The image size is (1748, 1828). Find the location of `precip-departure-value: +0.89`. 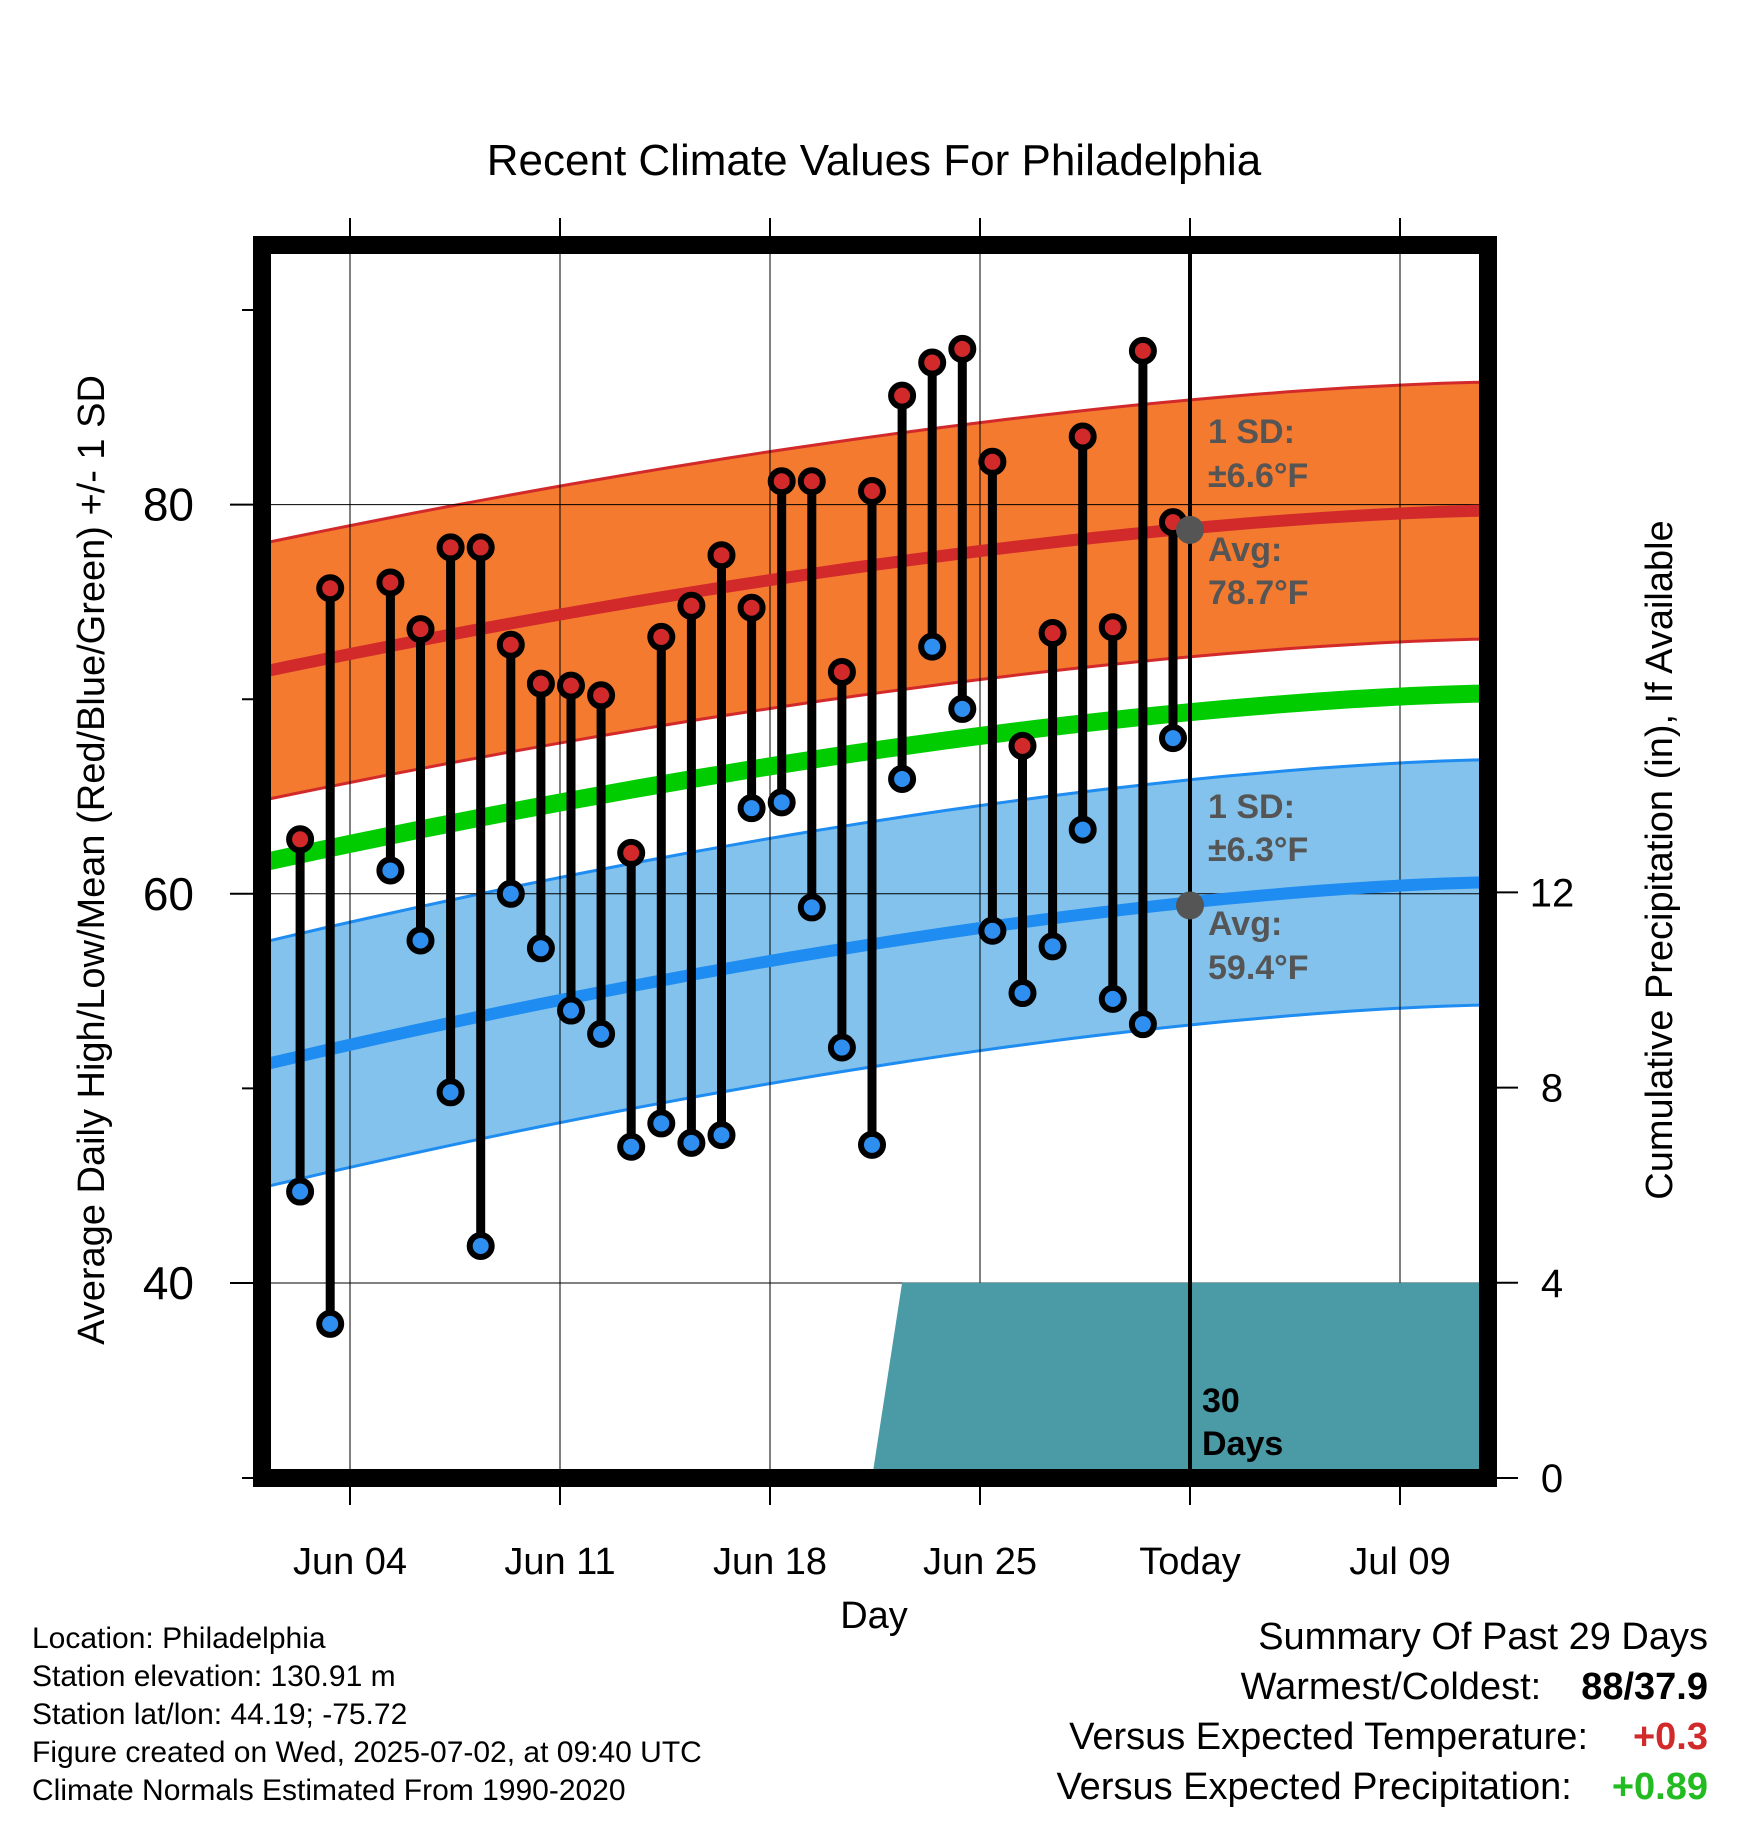

precip-departure-value: +0.89 is located at coordinates (1659, 1787).